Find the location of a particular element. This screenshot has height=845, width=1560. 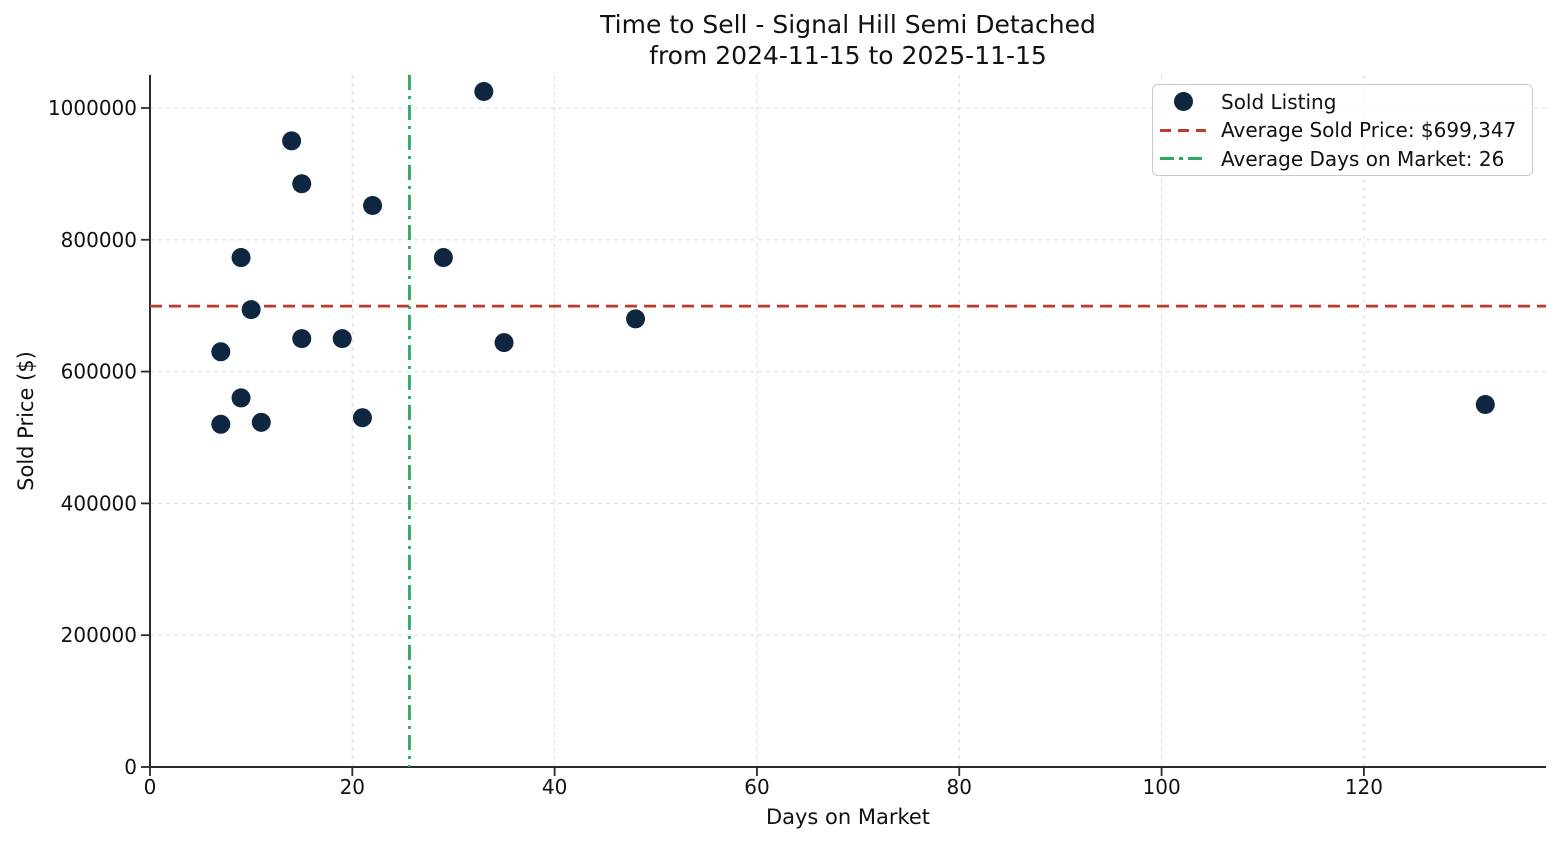

y-axis-label: Sold Price ($) is located at coordinates (26, 421).